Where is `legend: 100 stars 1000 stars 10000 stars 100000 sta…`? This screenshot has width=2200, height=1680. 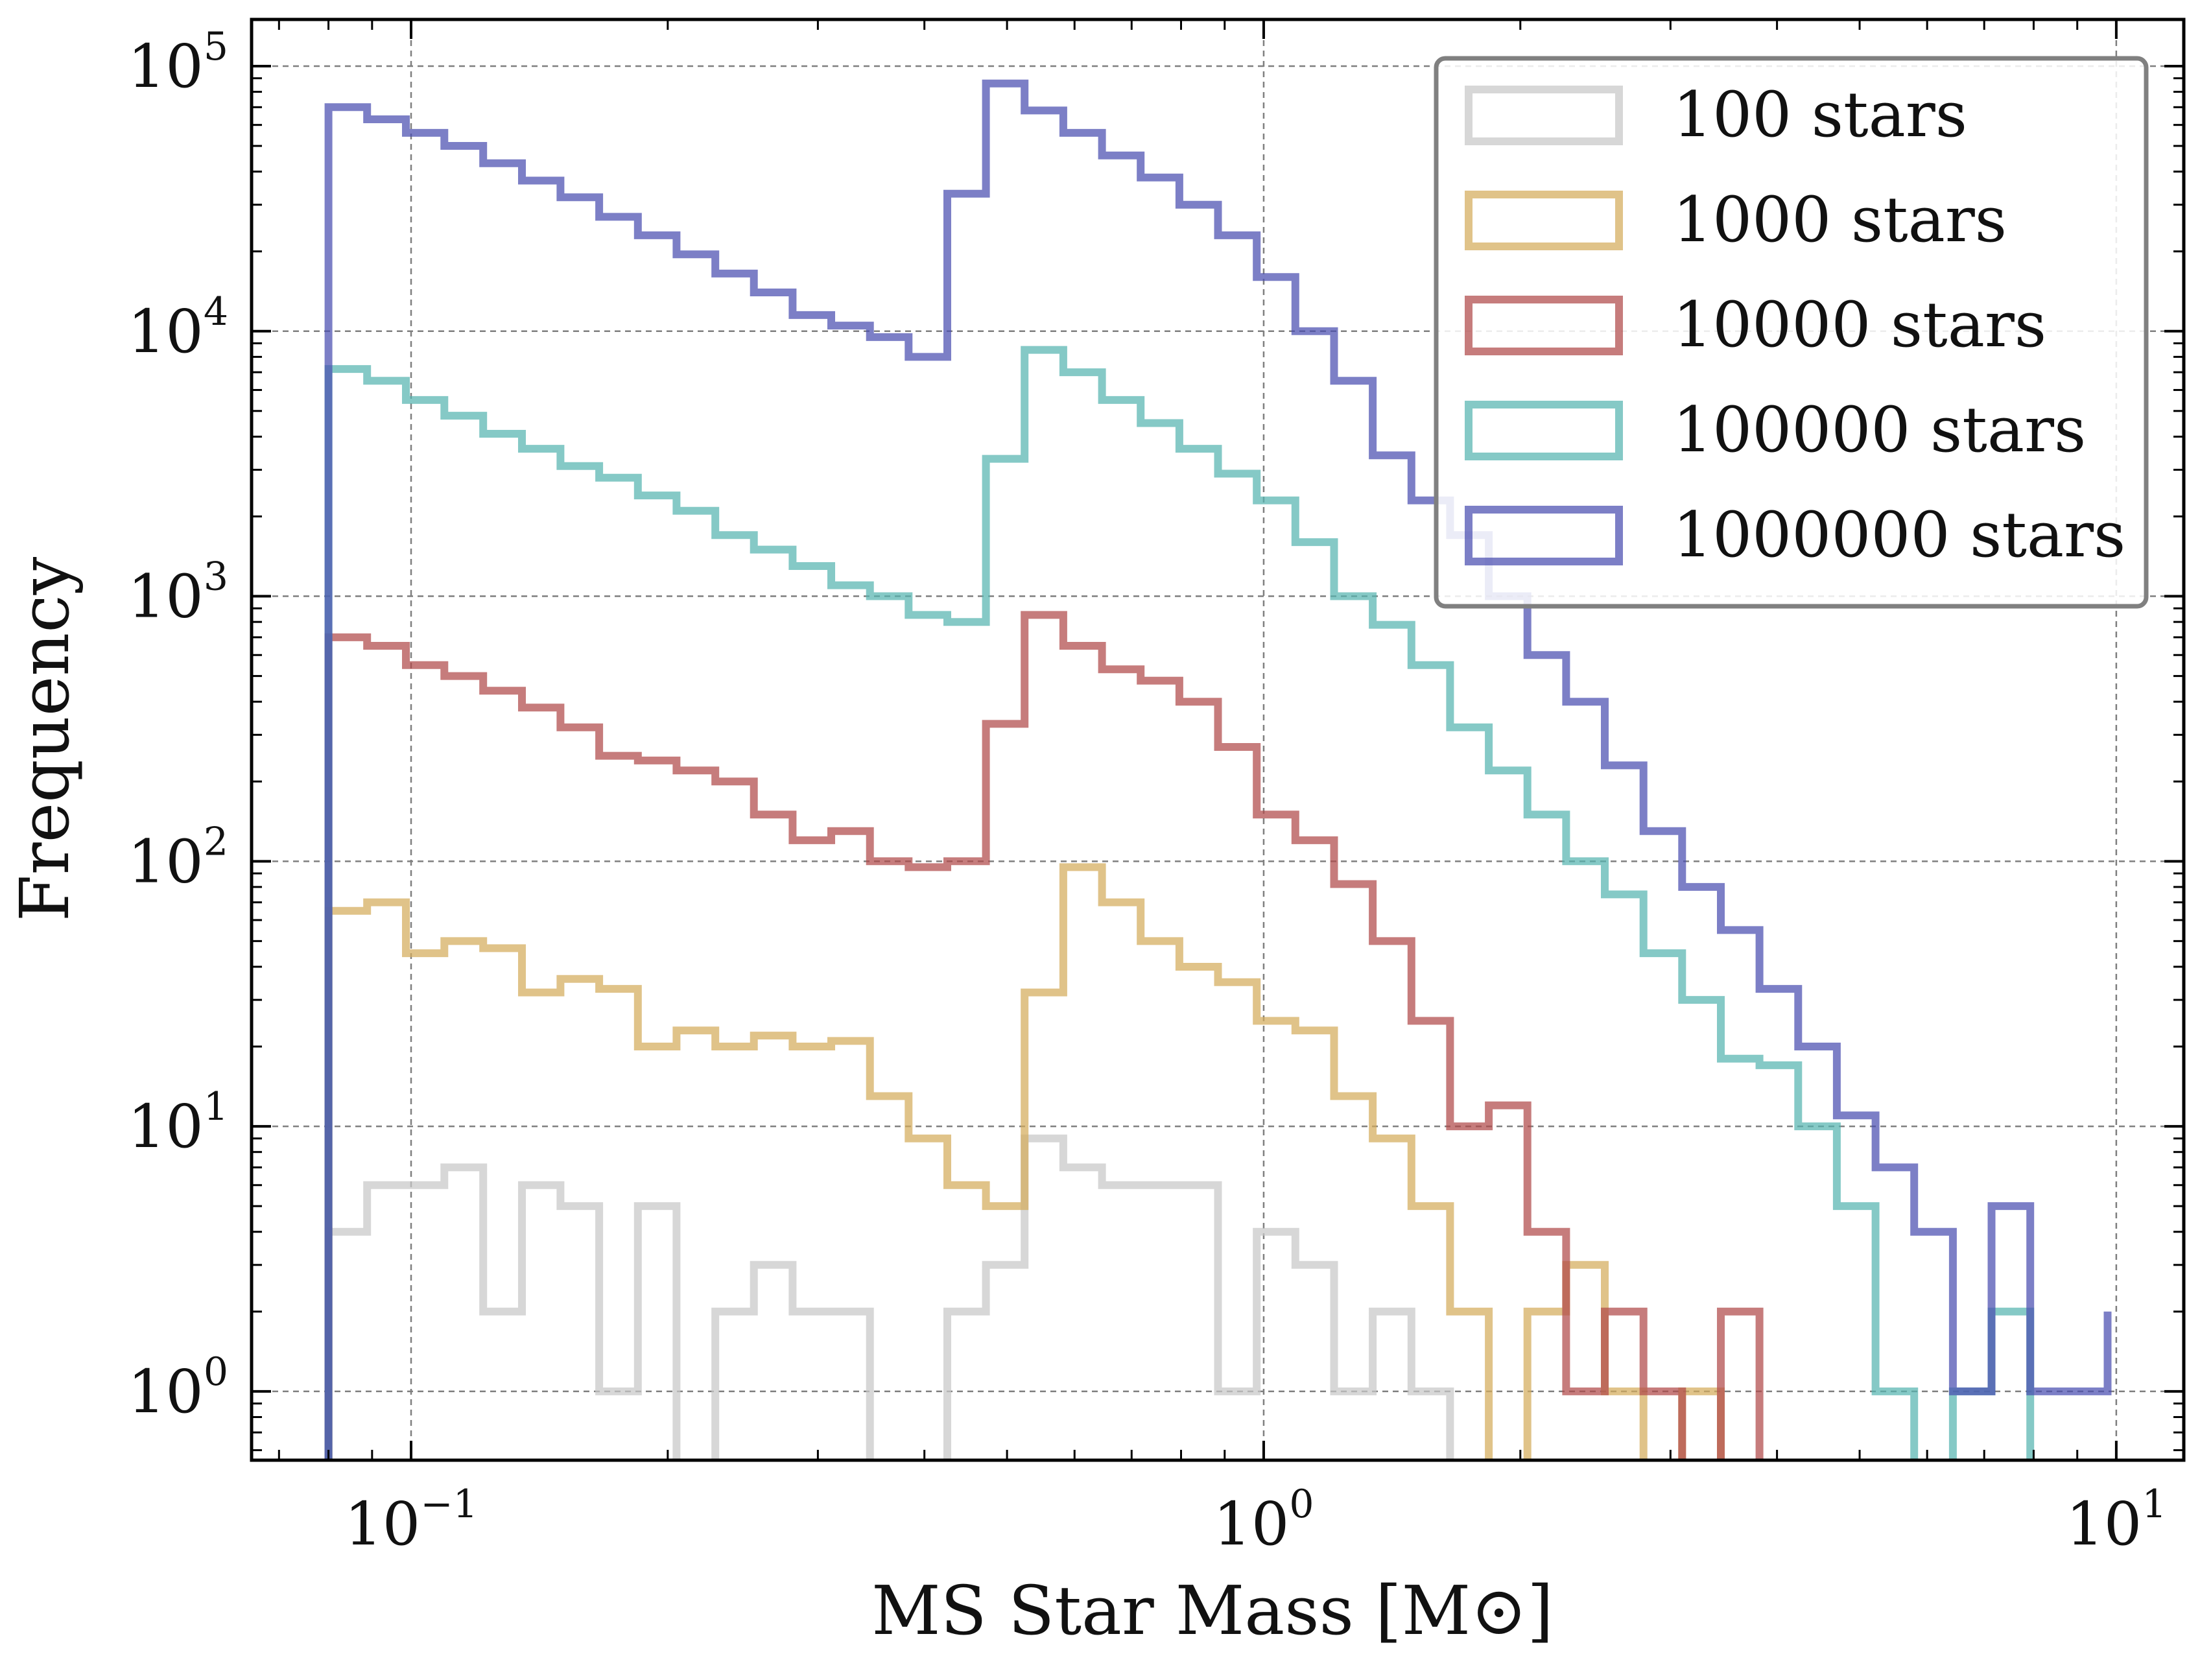 legend: 100 stars 1000 stars 10000 stars 100000 sta… is located at coordinates (1791, 332).